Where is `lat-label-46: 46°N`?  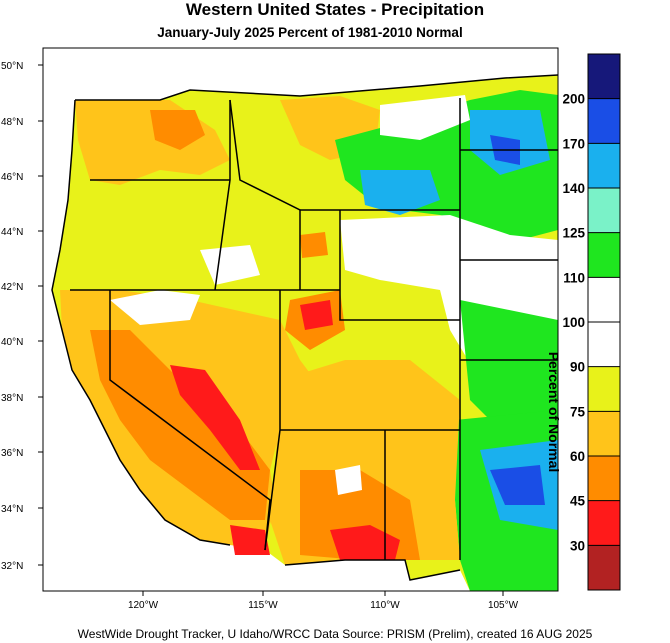
lat-label-46: 46°N is located at coordinates (12, 177).